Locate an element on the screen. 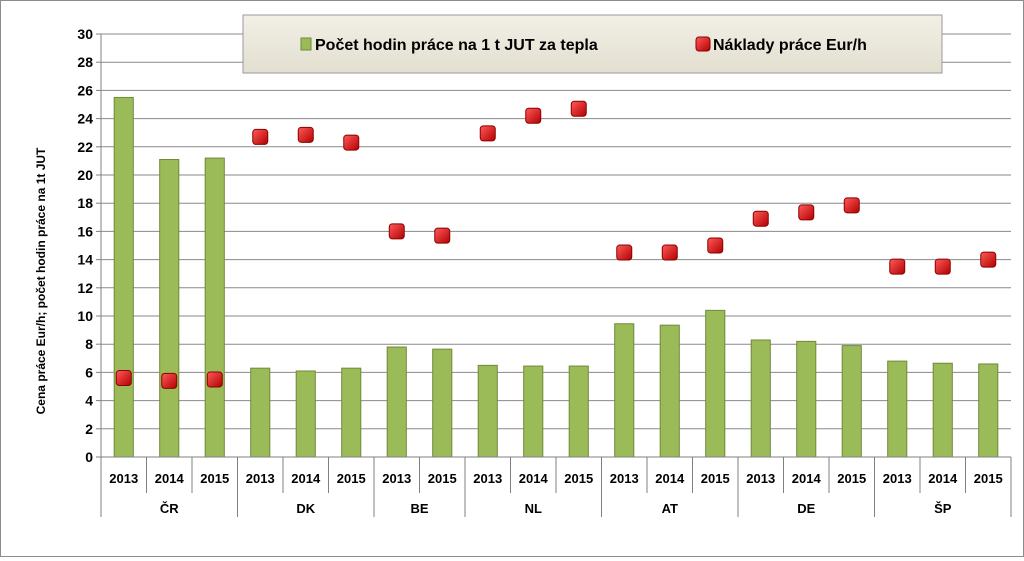 This screenshot has width=1024, height=561. x-group-label: ŠP is located at coordinates (943, 508).